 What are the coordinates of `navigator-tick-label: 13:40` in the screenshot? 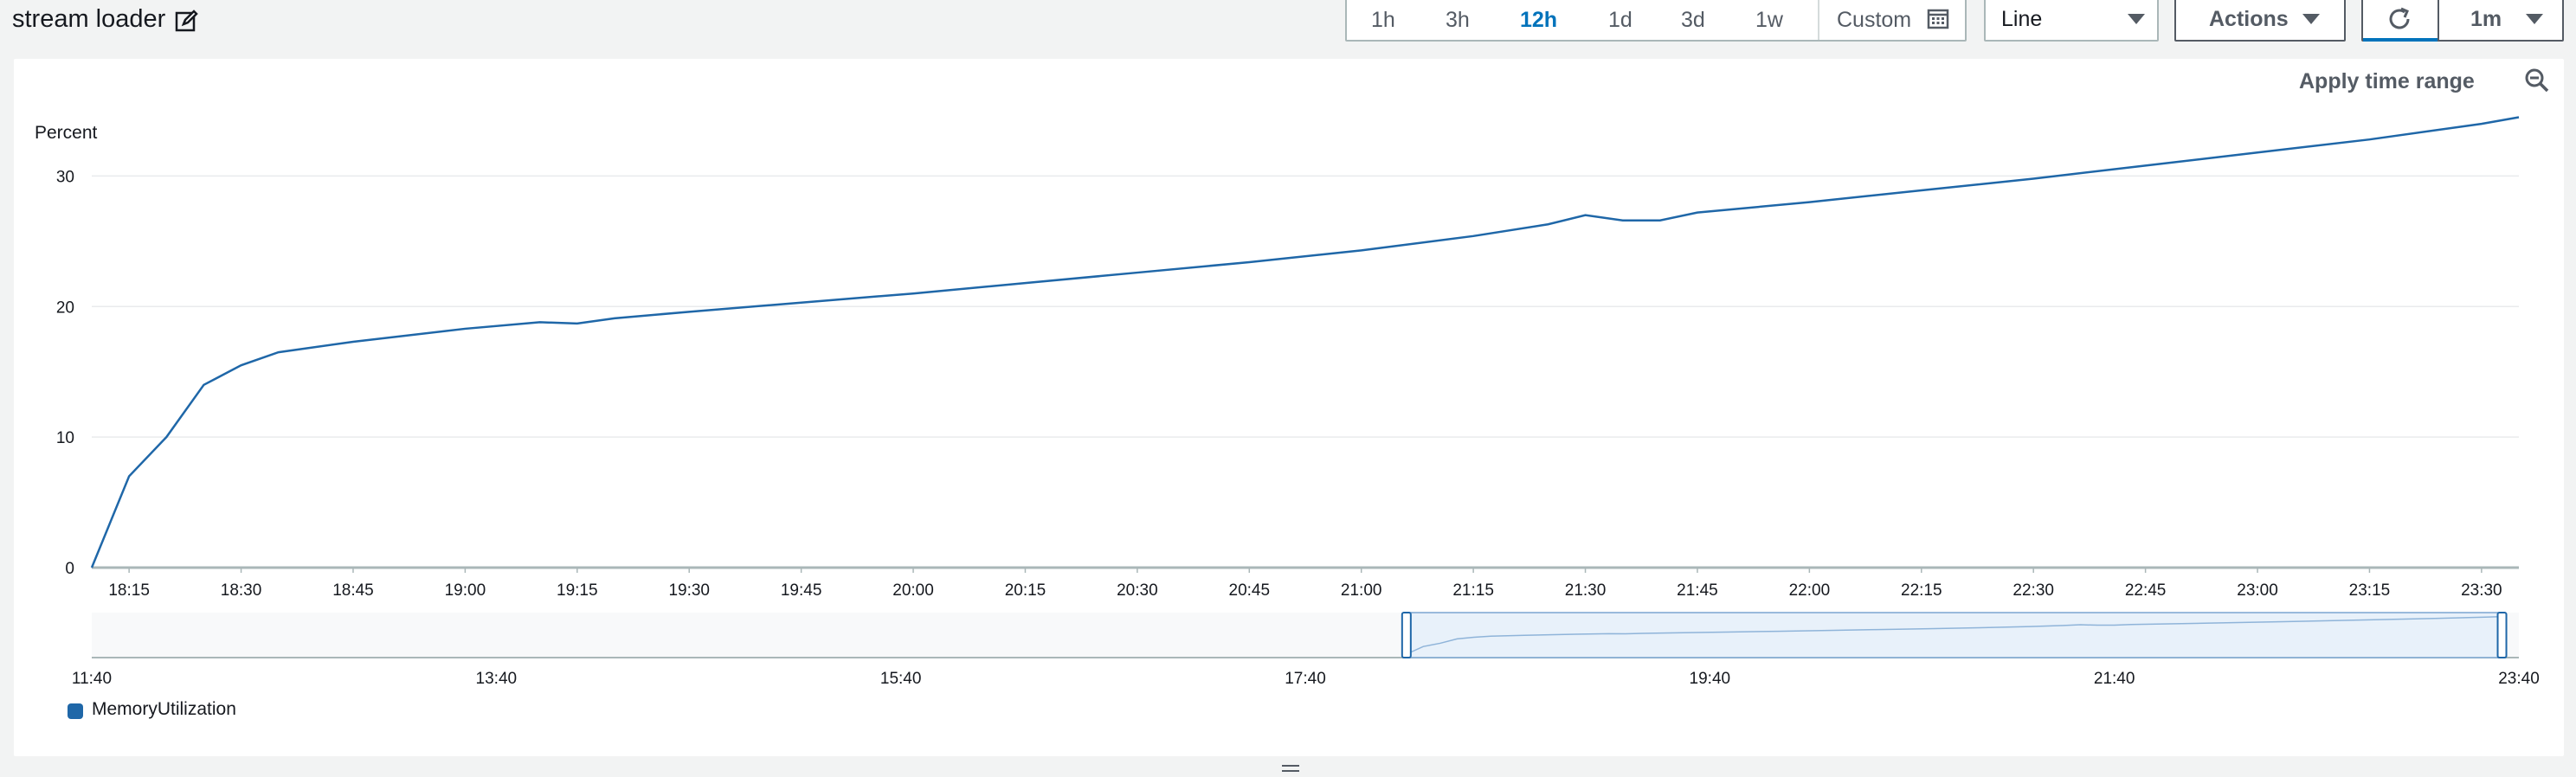 It's located at (497, 679).